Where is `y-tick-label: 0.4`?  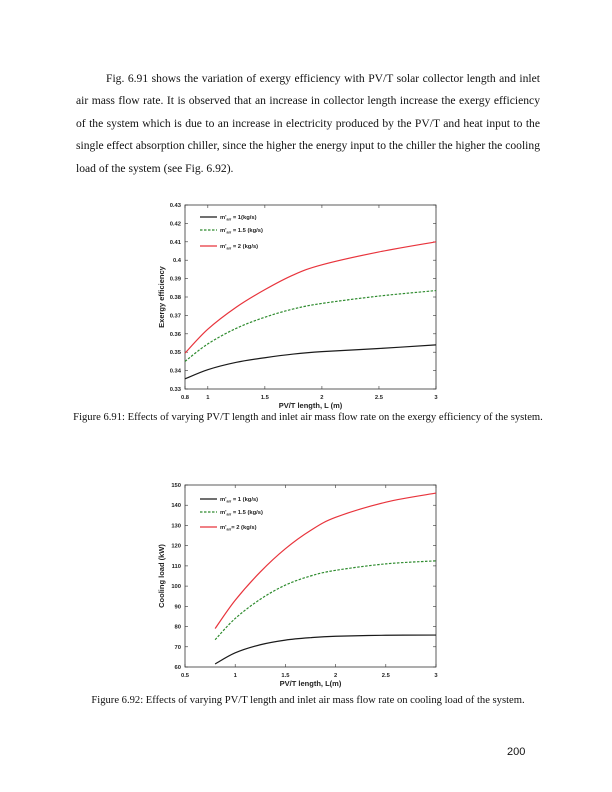 y-tick-label: 0.4 is located at coordinates (177, 261).